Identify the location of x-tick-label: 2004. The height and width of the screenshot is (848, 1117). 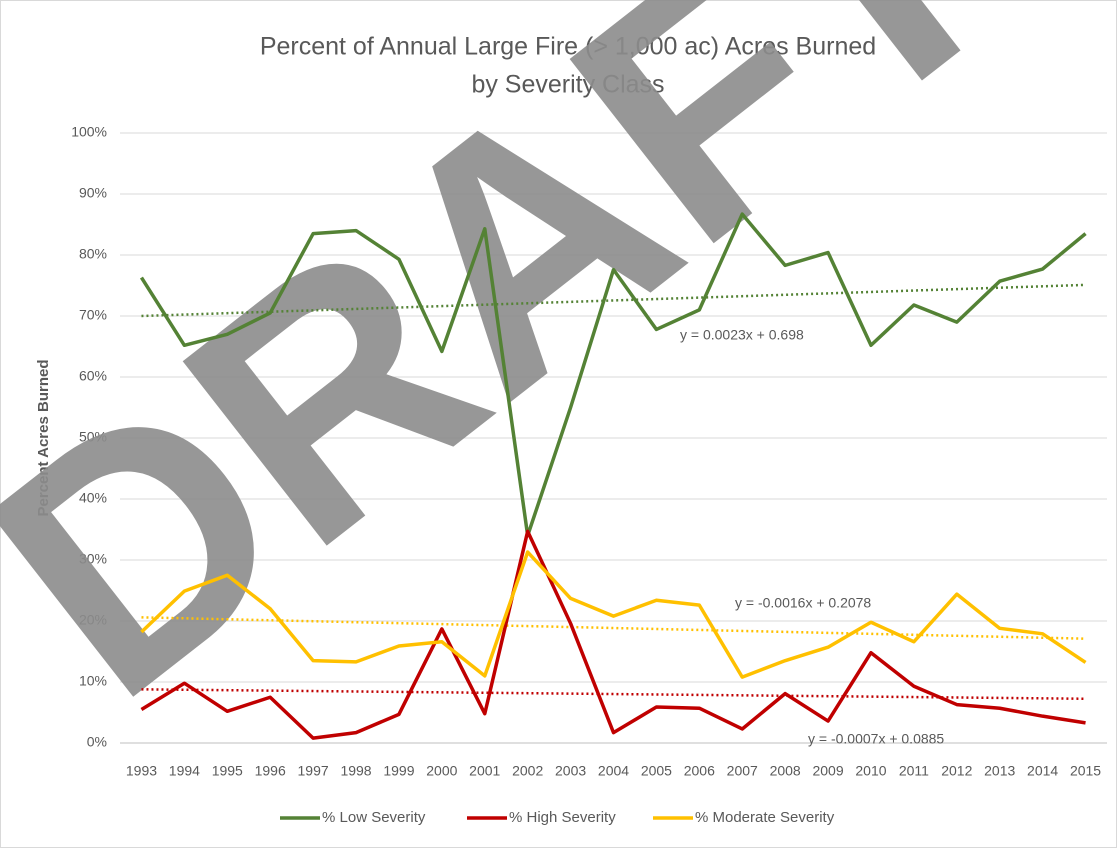
(613, 771).